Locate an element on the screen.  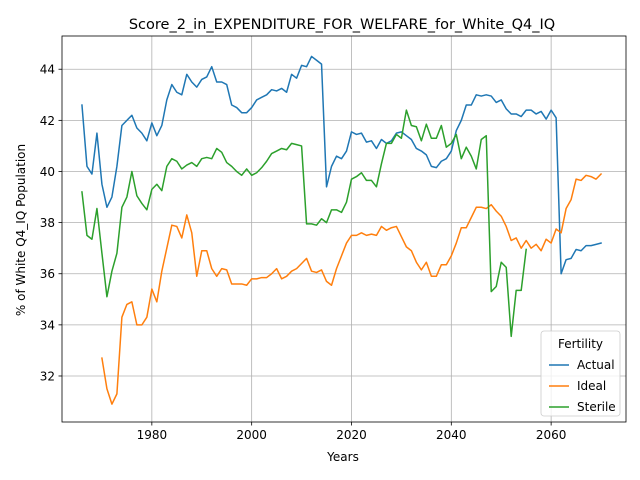
y-tick-label: 42 is located at coordinates (47, 121).